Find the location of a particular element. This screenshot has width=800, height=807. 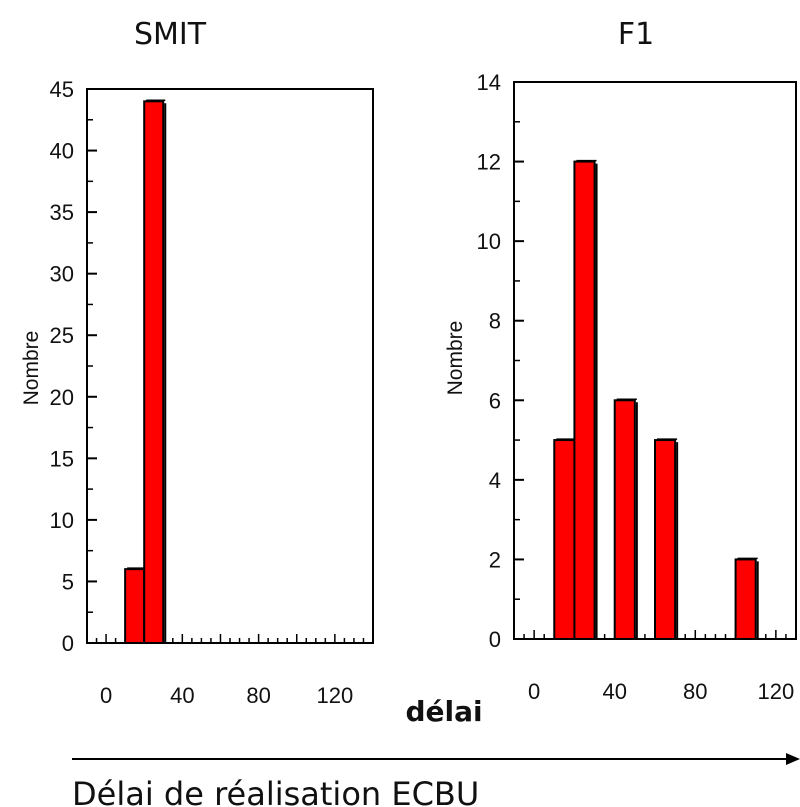

y-tick-label: 6 is located at coordinates (495, 400).